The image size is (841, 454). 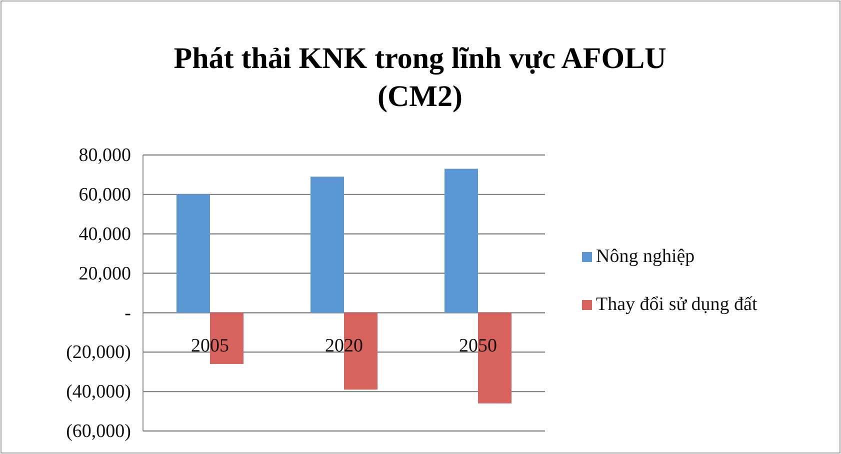 What do you see at coordinates (677, 304) in the screenshot?
I see `legend-label: Thay đổi sử dụng đất` at bounding box center [677, 304].